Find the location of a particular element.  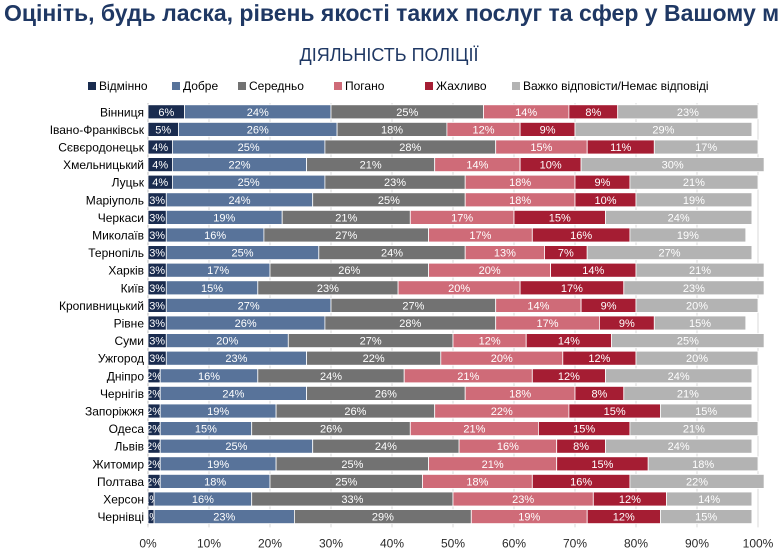

x-tick-label: 90% is located at coordinates (697, 543).